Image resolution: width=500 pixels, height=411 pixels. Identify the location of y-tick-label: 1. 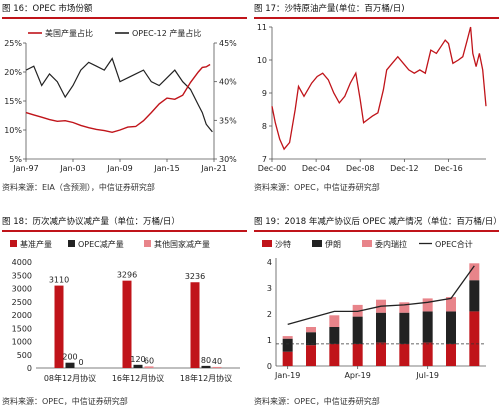
(269, 340).